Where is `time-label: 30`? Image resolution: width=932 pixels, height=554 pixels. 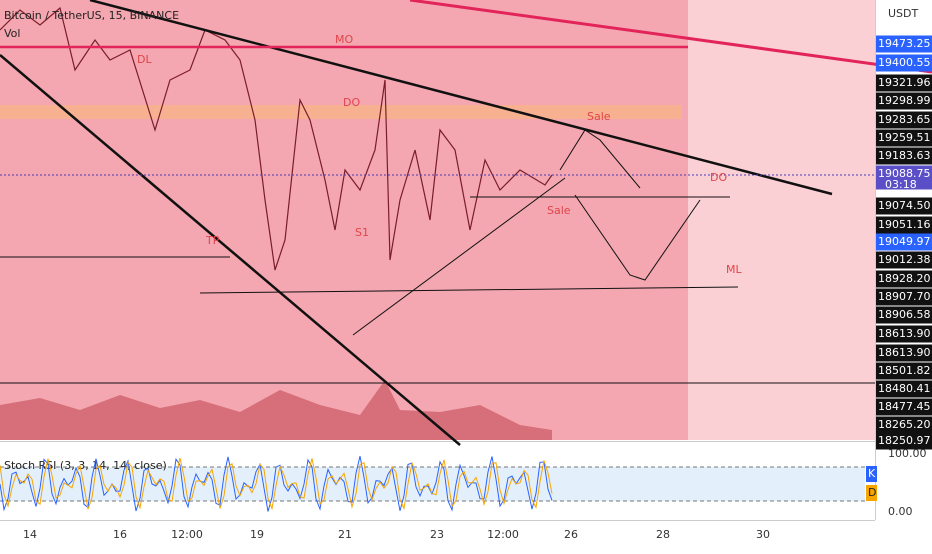
time-label: 30 is located at coordinates (763, 534).